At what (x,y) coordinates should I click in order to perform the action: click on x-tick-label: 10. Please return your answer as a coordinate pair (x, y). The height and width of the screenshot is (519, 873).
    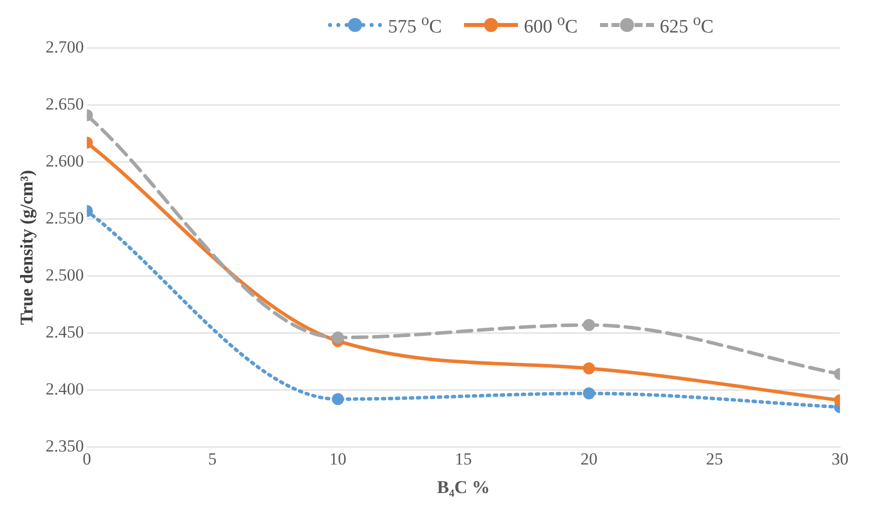
    Looking at the image, I should click on (337, 459).